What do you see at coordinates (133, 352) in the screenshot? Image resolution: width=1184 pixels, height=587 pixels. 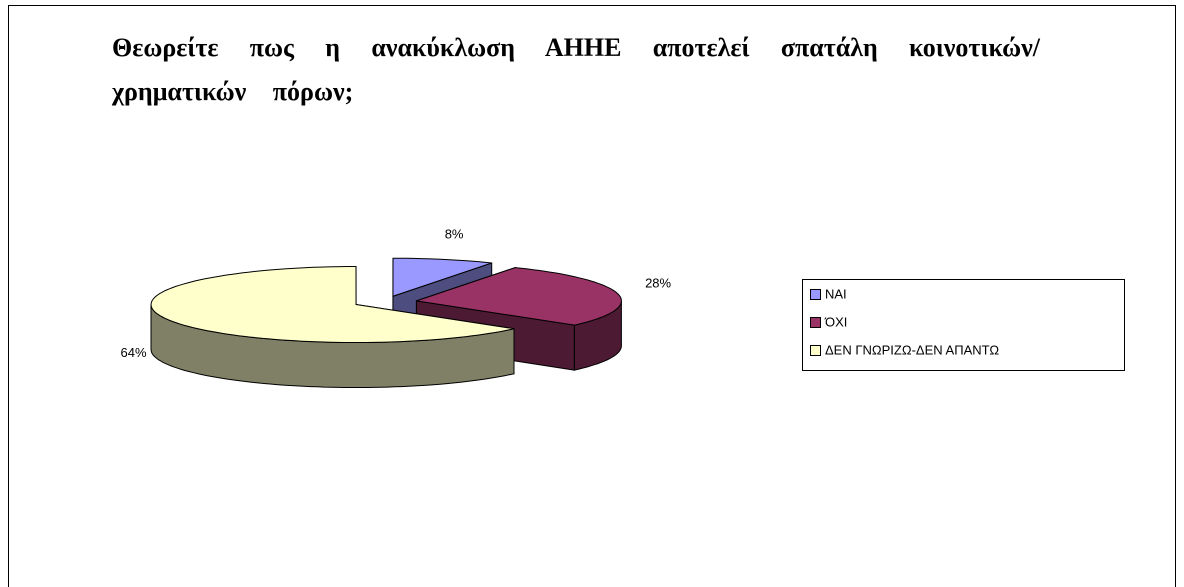 I see `data-label: 64%` at bounding box center [133, 352].